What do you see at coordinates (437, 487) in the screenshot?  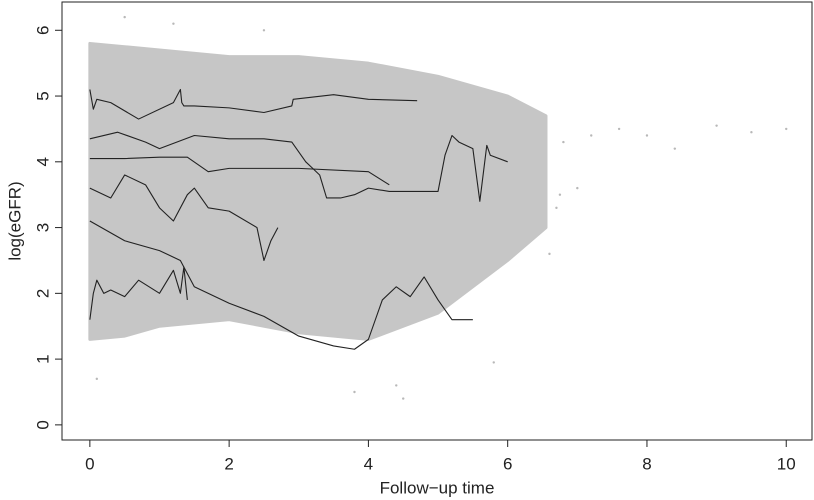 I see `x-axis-label: Follow−up time` at bounding box center [437, 487].